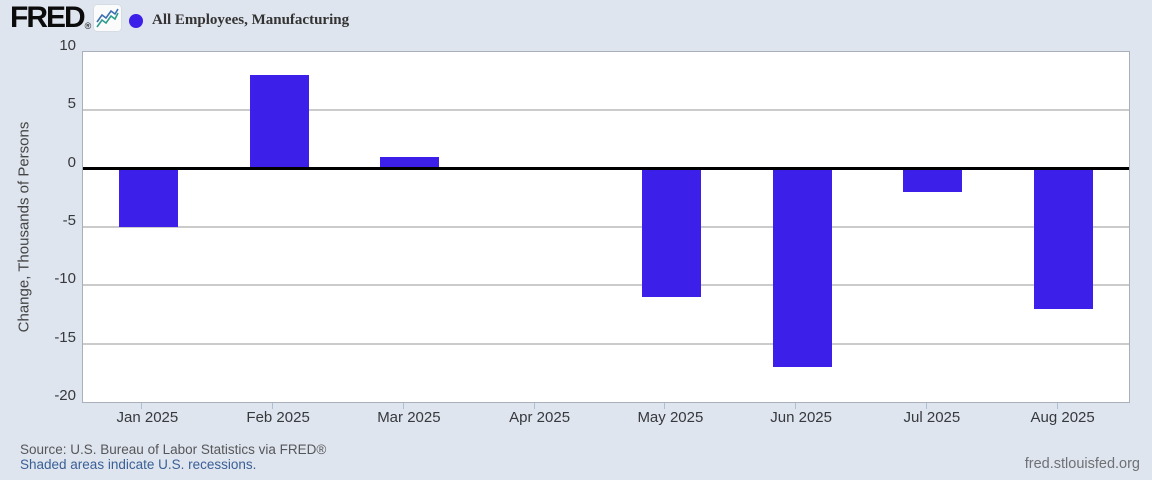 The width and height of the screenshot is (1152, 480). Describe the element at coordinates (251, 20) in the screenshot. I see `series-legend-label: All Employees, Manufacturing` at that location.